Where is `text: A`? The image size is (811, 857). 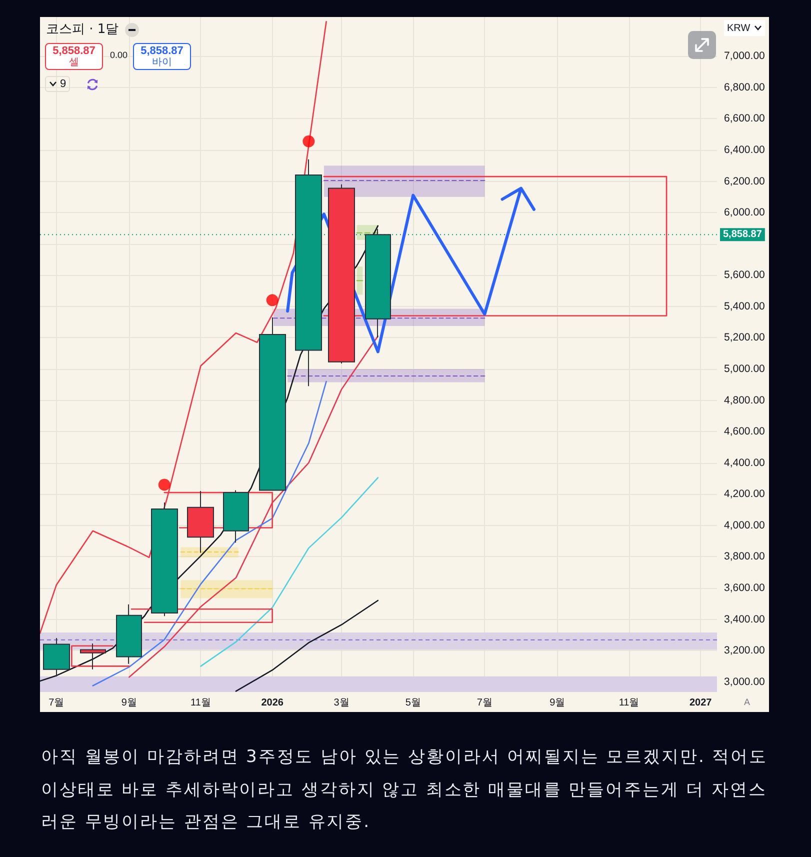
text: A is located at coordinates (747, 702).